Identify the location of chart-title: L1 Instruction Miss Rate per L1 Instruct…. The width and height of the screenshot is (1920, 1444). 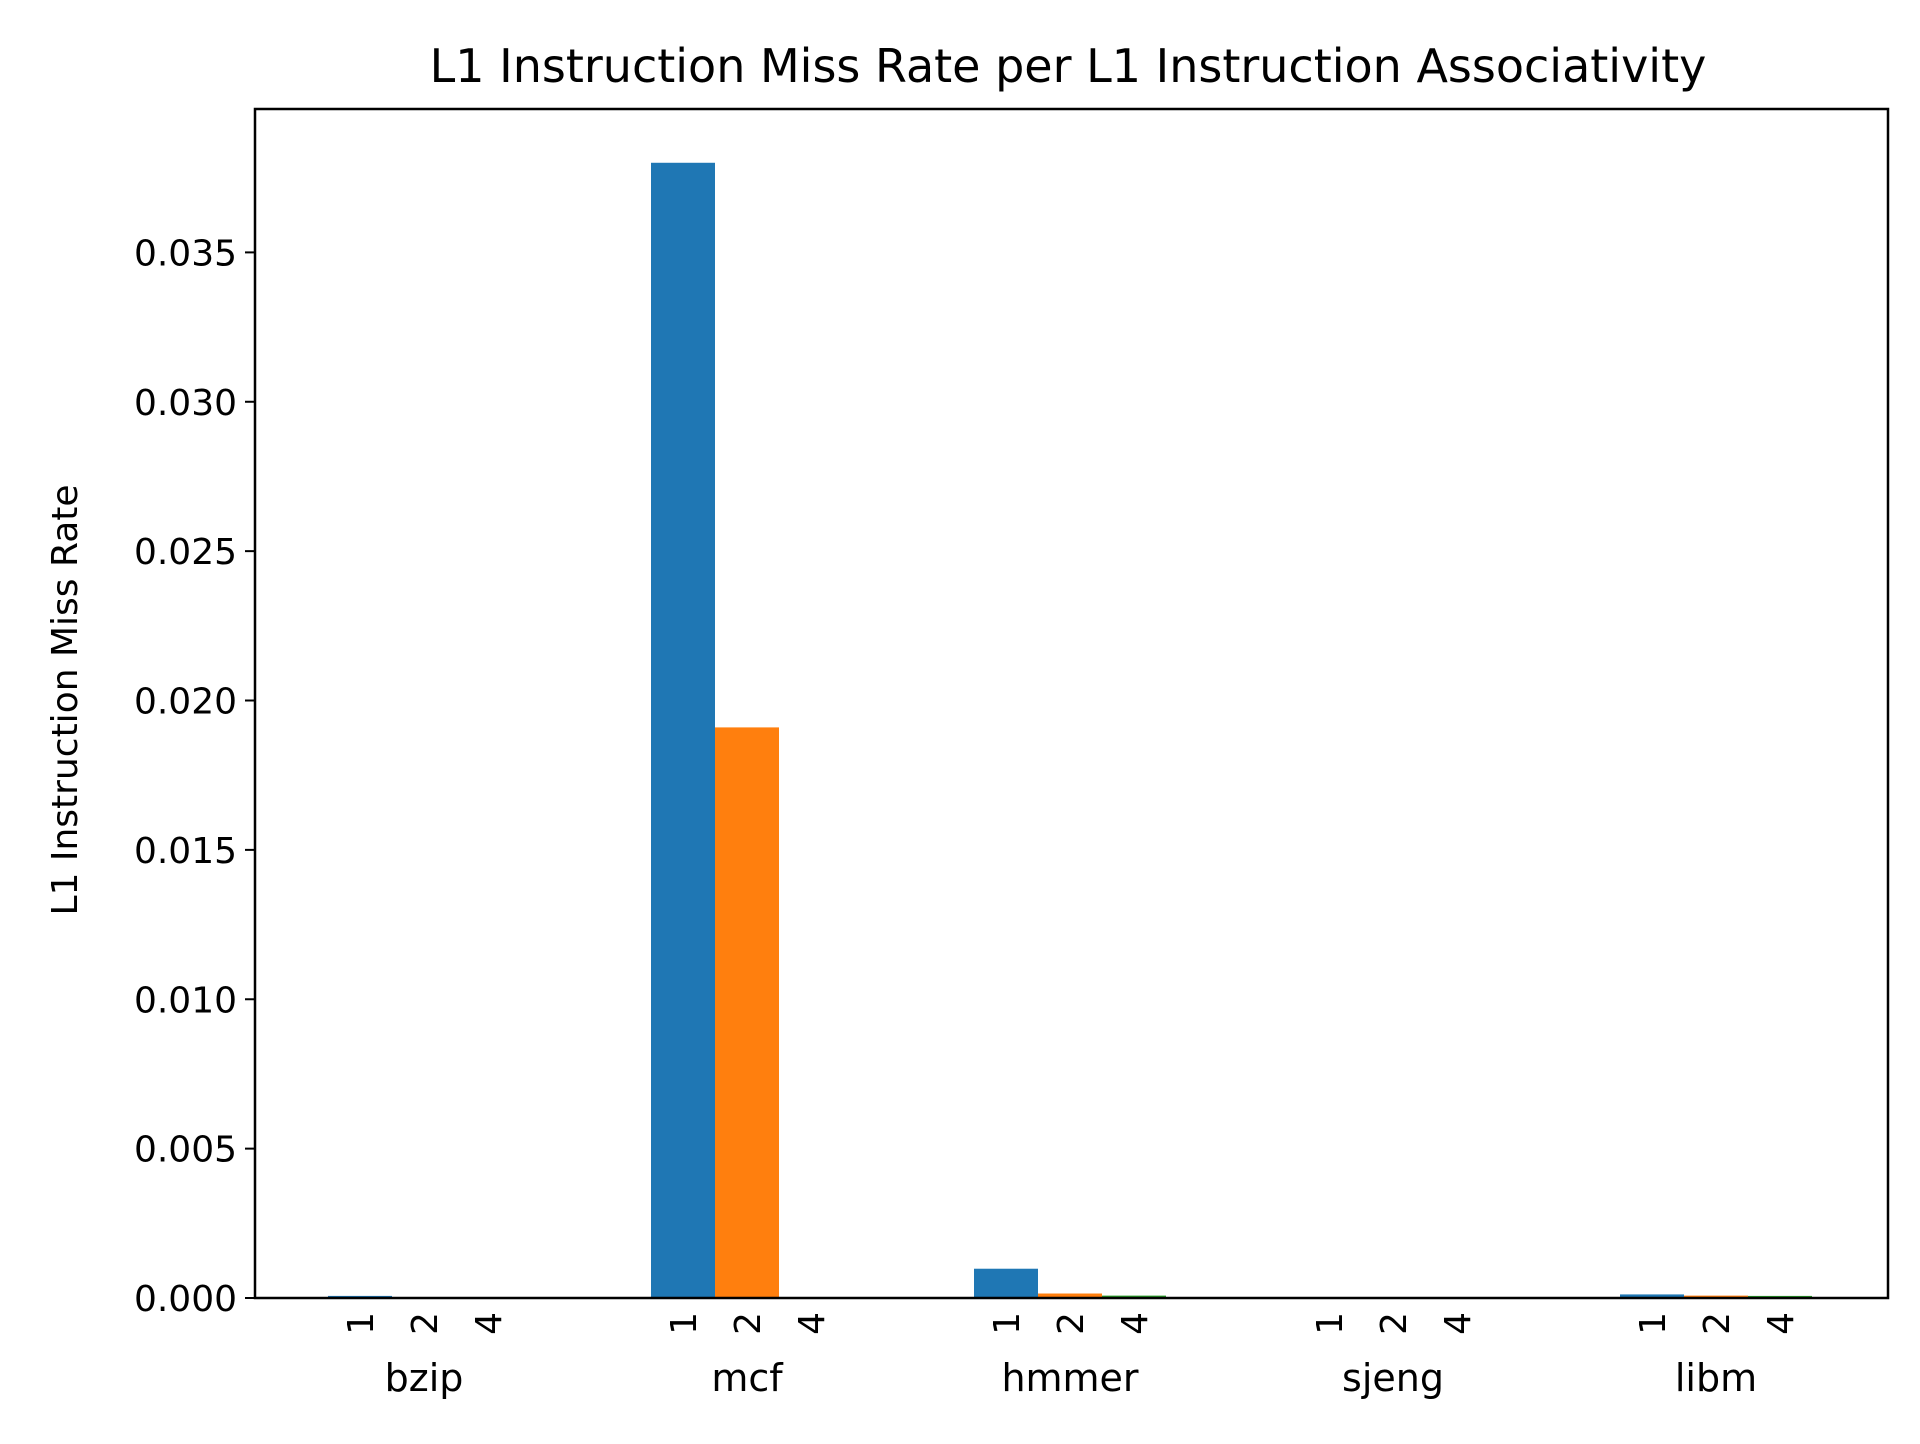
(1068, 66).